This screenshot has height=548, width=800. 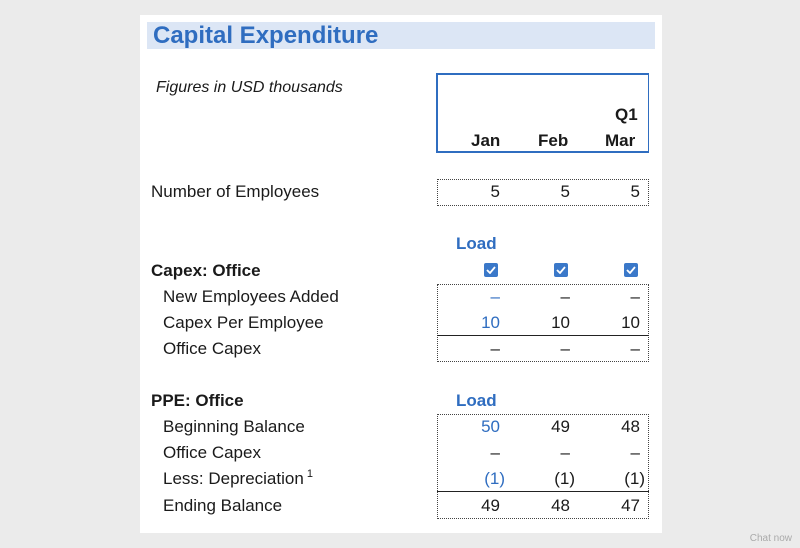 What do you see at coordinates (630, 505) in the screenshot?
I see `ending-balance-mar: 47` at bounding box center [630, 505].